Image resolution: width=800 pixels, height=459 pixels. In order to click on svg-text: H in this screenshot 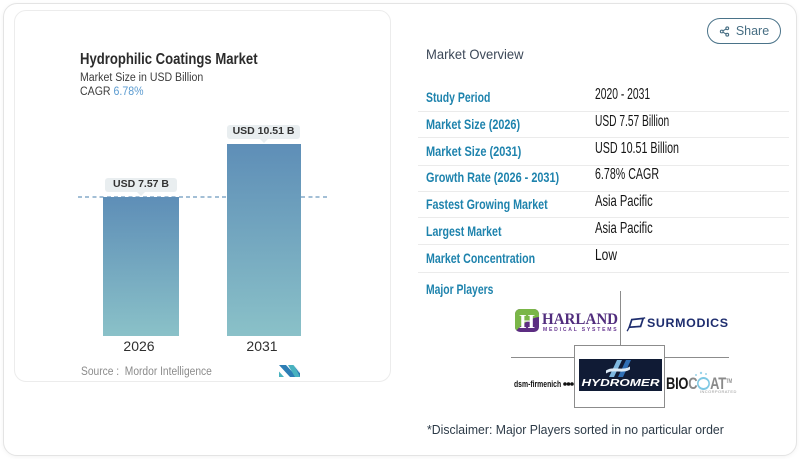, I will do `click(527, 321)`.